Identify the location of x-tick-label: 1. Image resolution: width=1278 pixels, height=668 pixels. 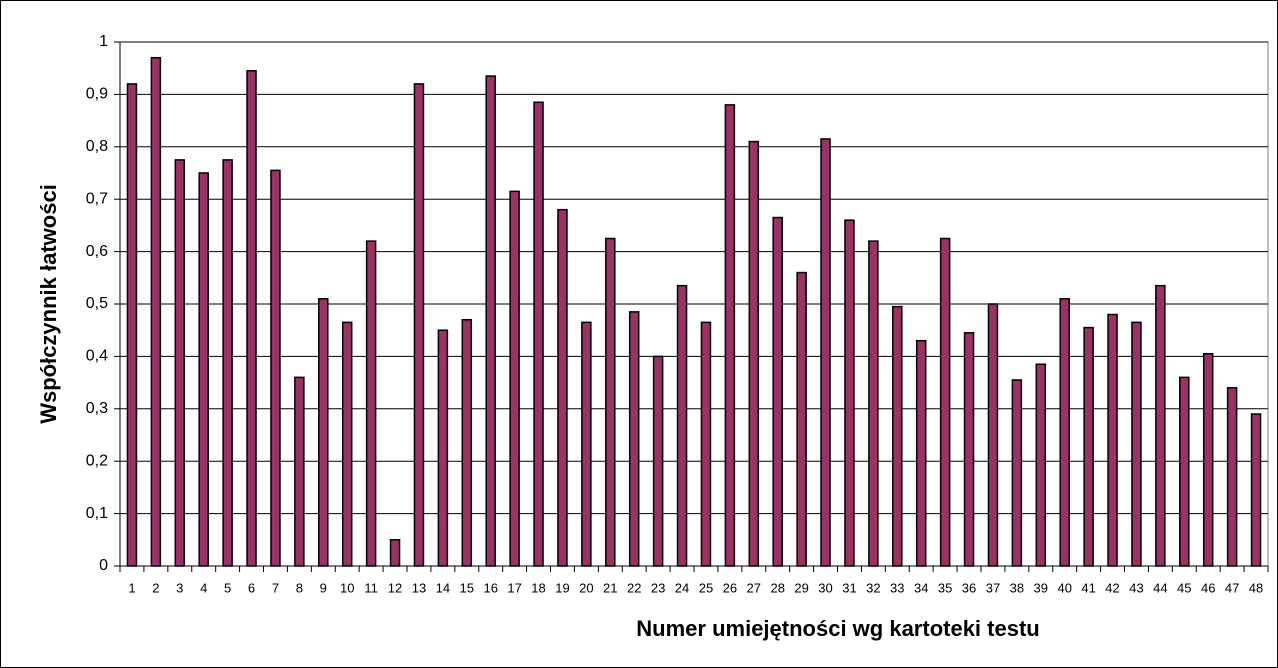
(131, 587).